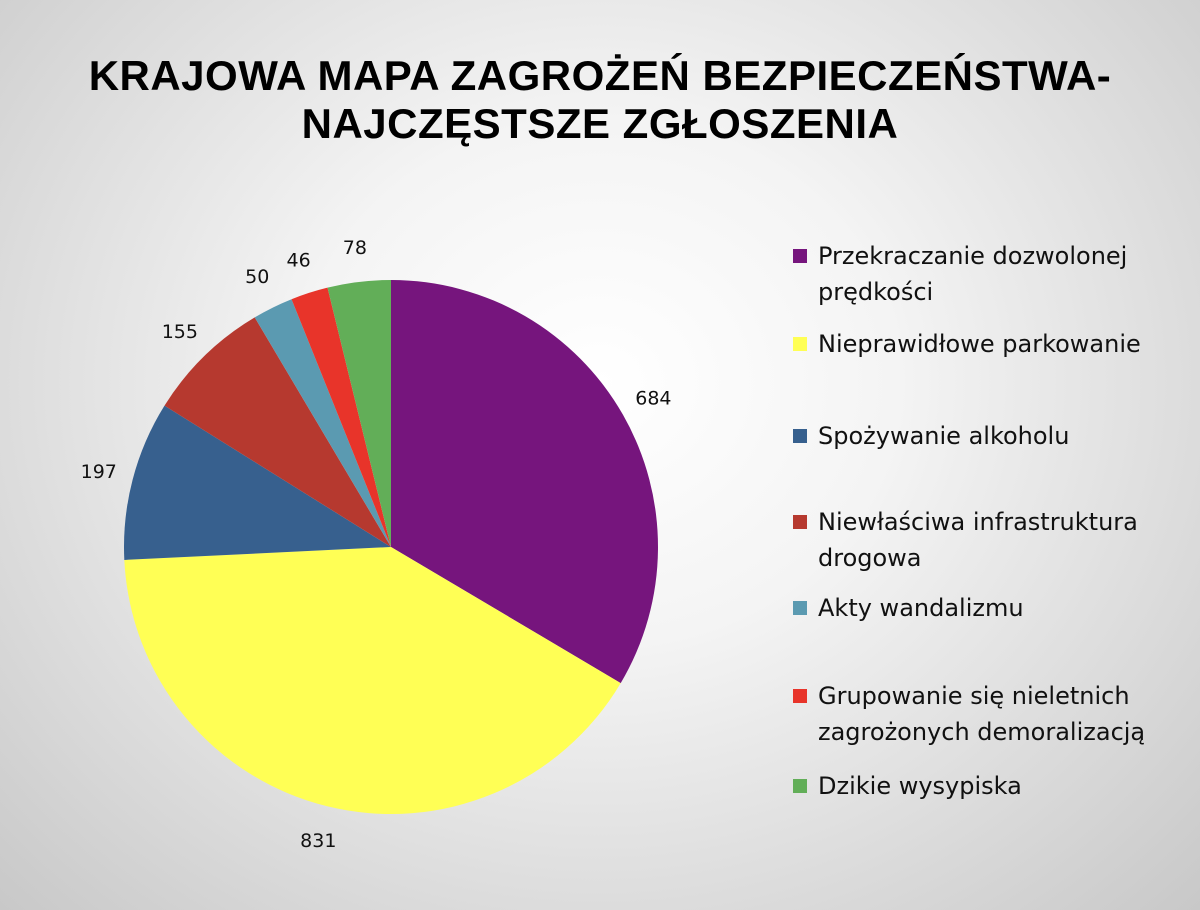  What do you see at coordinates (355, 248) in the screenshot?
I see `data-label-7: 78` at bounding box center [355, 248].